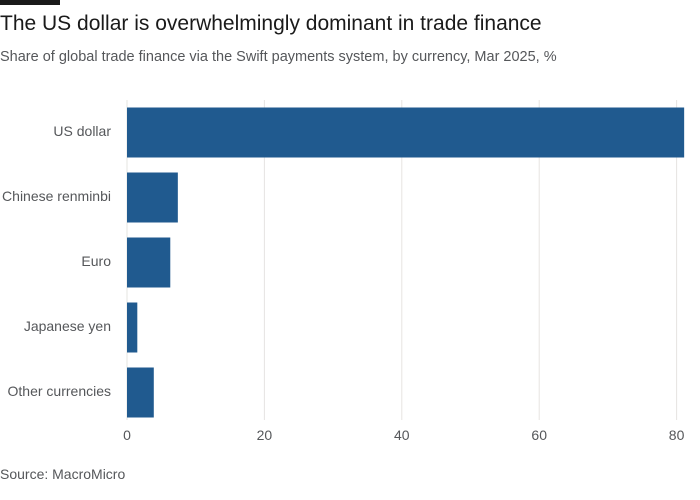 The height and width of the screenshot is (500, 700). Describe the element at coordinates (96, 261) in the screenshot. I see `category-label: Euro` at that location.